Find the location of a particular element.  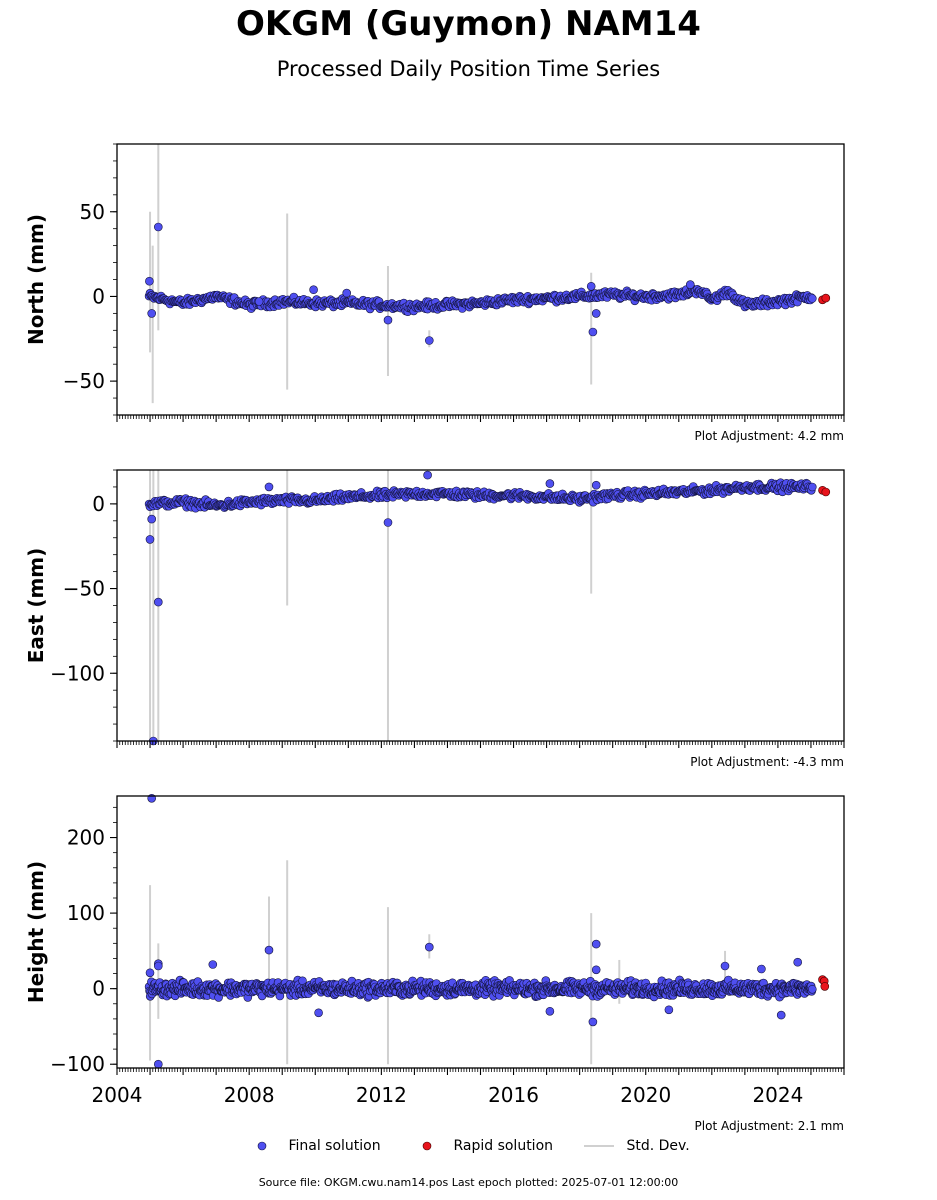

height-y-axis-label: Height (mm) is located at coordinates (36, 932).